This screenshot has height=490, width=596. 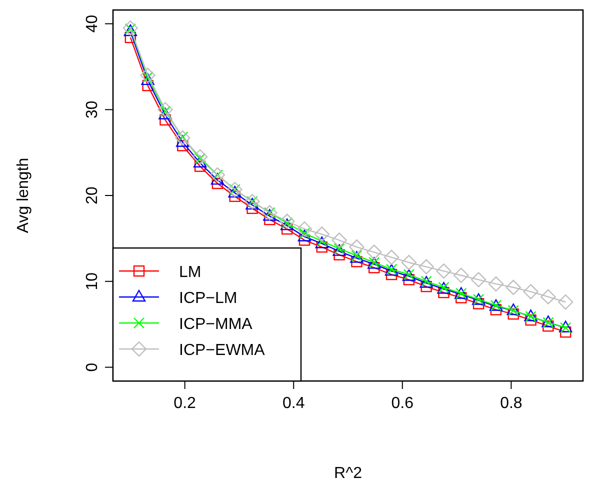 What do you see at coordinates (402, 403) in the screenshot?
I see `x-tick-label: 0.6` at bounding box center [402, 403].